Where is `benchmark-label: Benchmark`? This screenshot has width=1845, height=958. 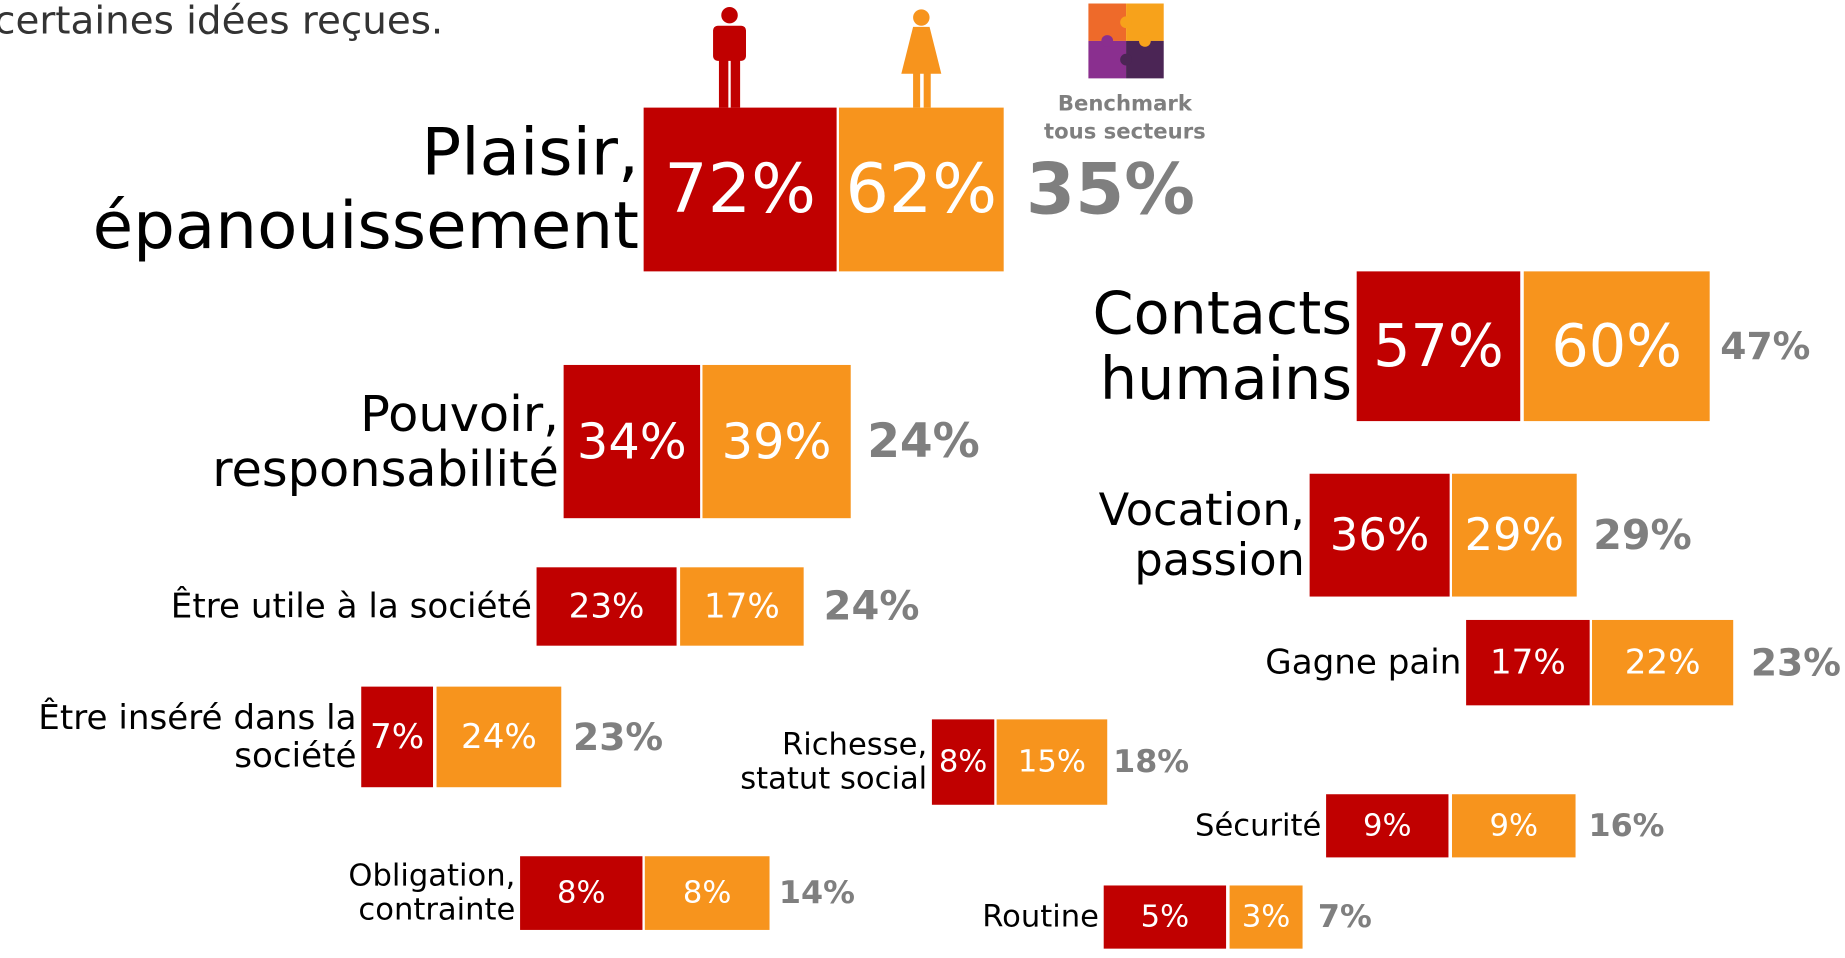
benchmark-label: Benchmark is located at coordinates (1125, 102).